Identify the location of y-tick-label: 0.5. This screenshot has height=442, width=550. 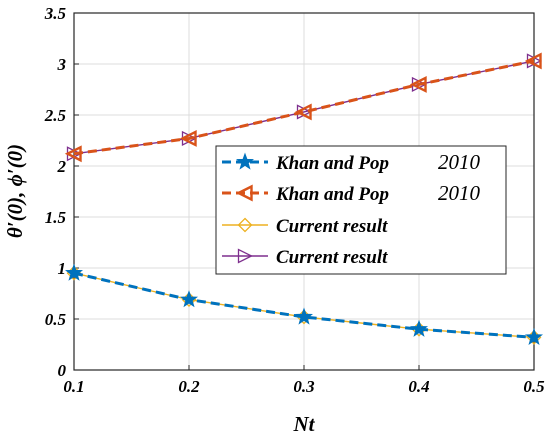
(56, 319).